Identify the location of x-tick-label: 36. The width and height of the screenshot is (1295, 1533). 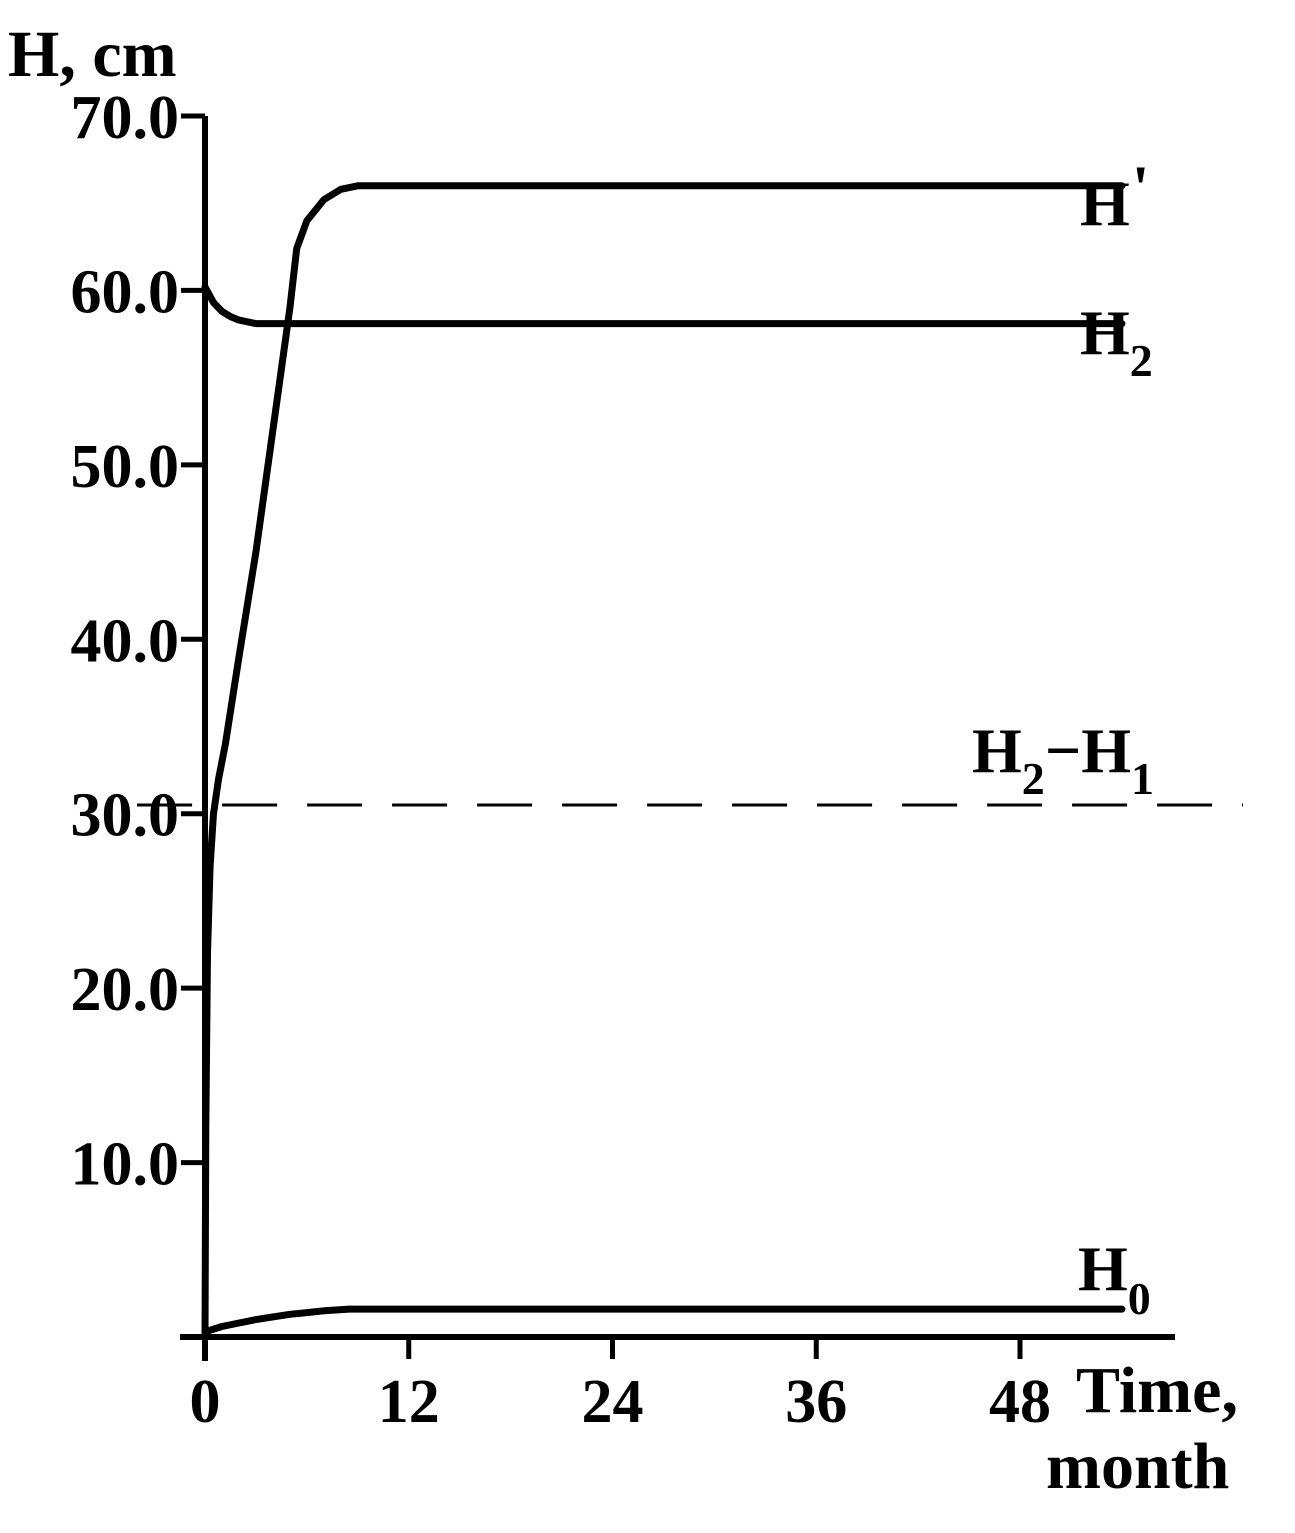
(816, 1402).